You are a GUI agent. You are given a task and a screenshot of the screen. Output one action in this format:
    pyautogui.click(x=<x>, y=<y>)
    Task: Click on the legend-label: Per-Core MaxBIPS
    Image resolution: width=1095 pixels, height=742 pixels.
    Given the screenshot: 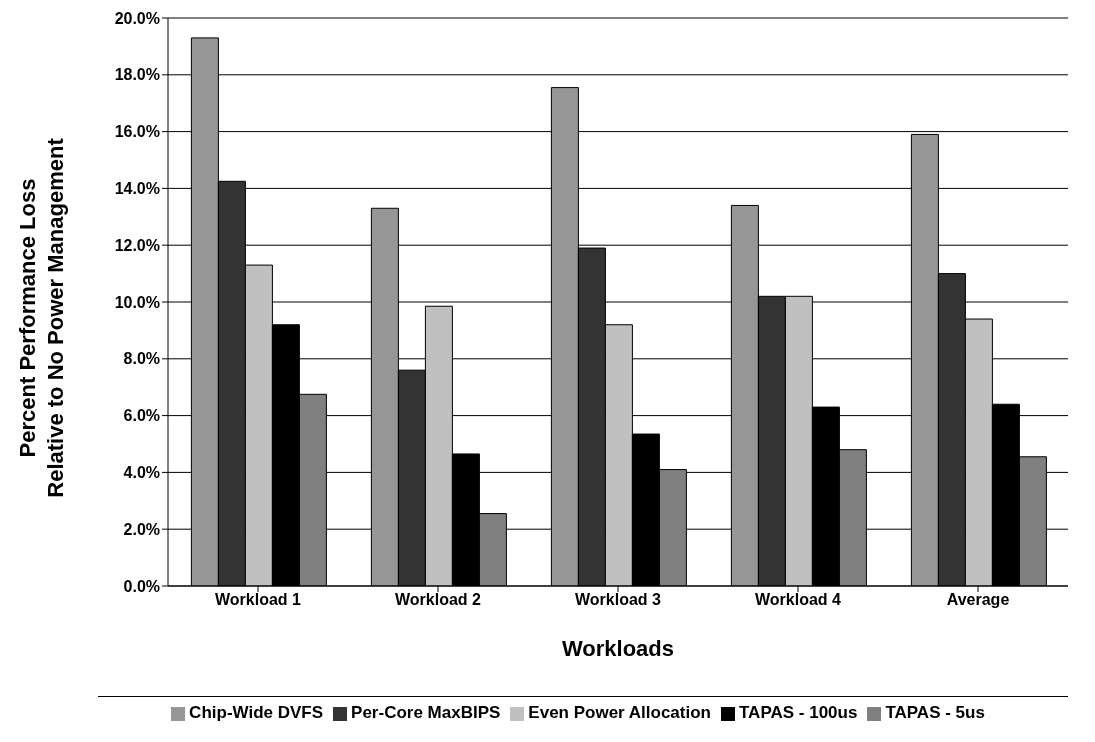 What is the action you would take?
    pyautogui.click(x=426, y=712)
    